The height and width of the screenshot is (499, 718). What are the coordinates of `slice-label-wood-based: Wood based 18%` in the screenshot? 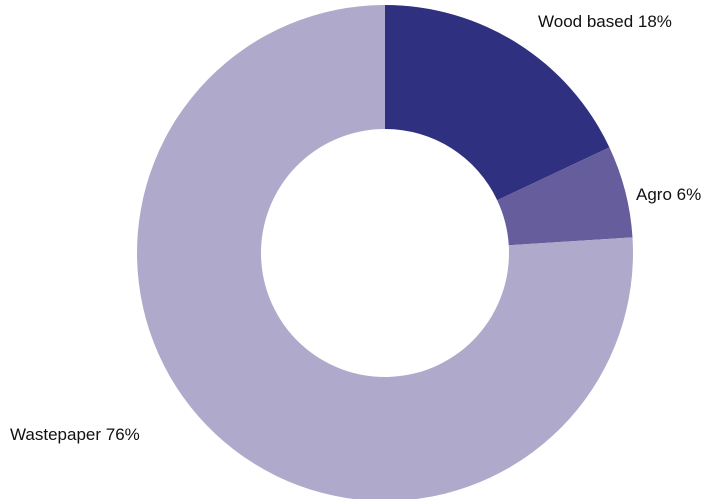 It's located at (605, 21).